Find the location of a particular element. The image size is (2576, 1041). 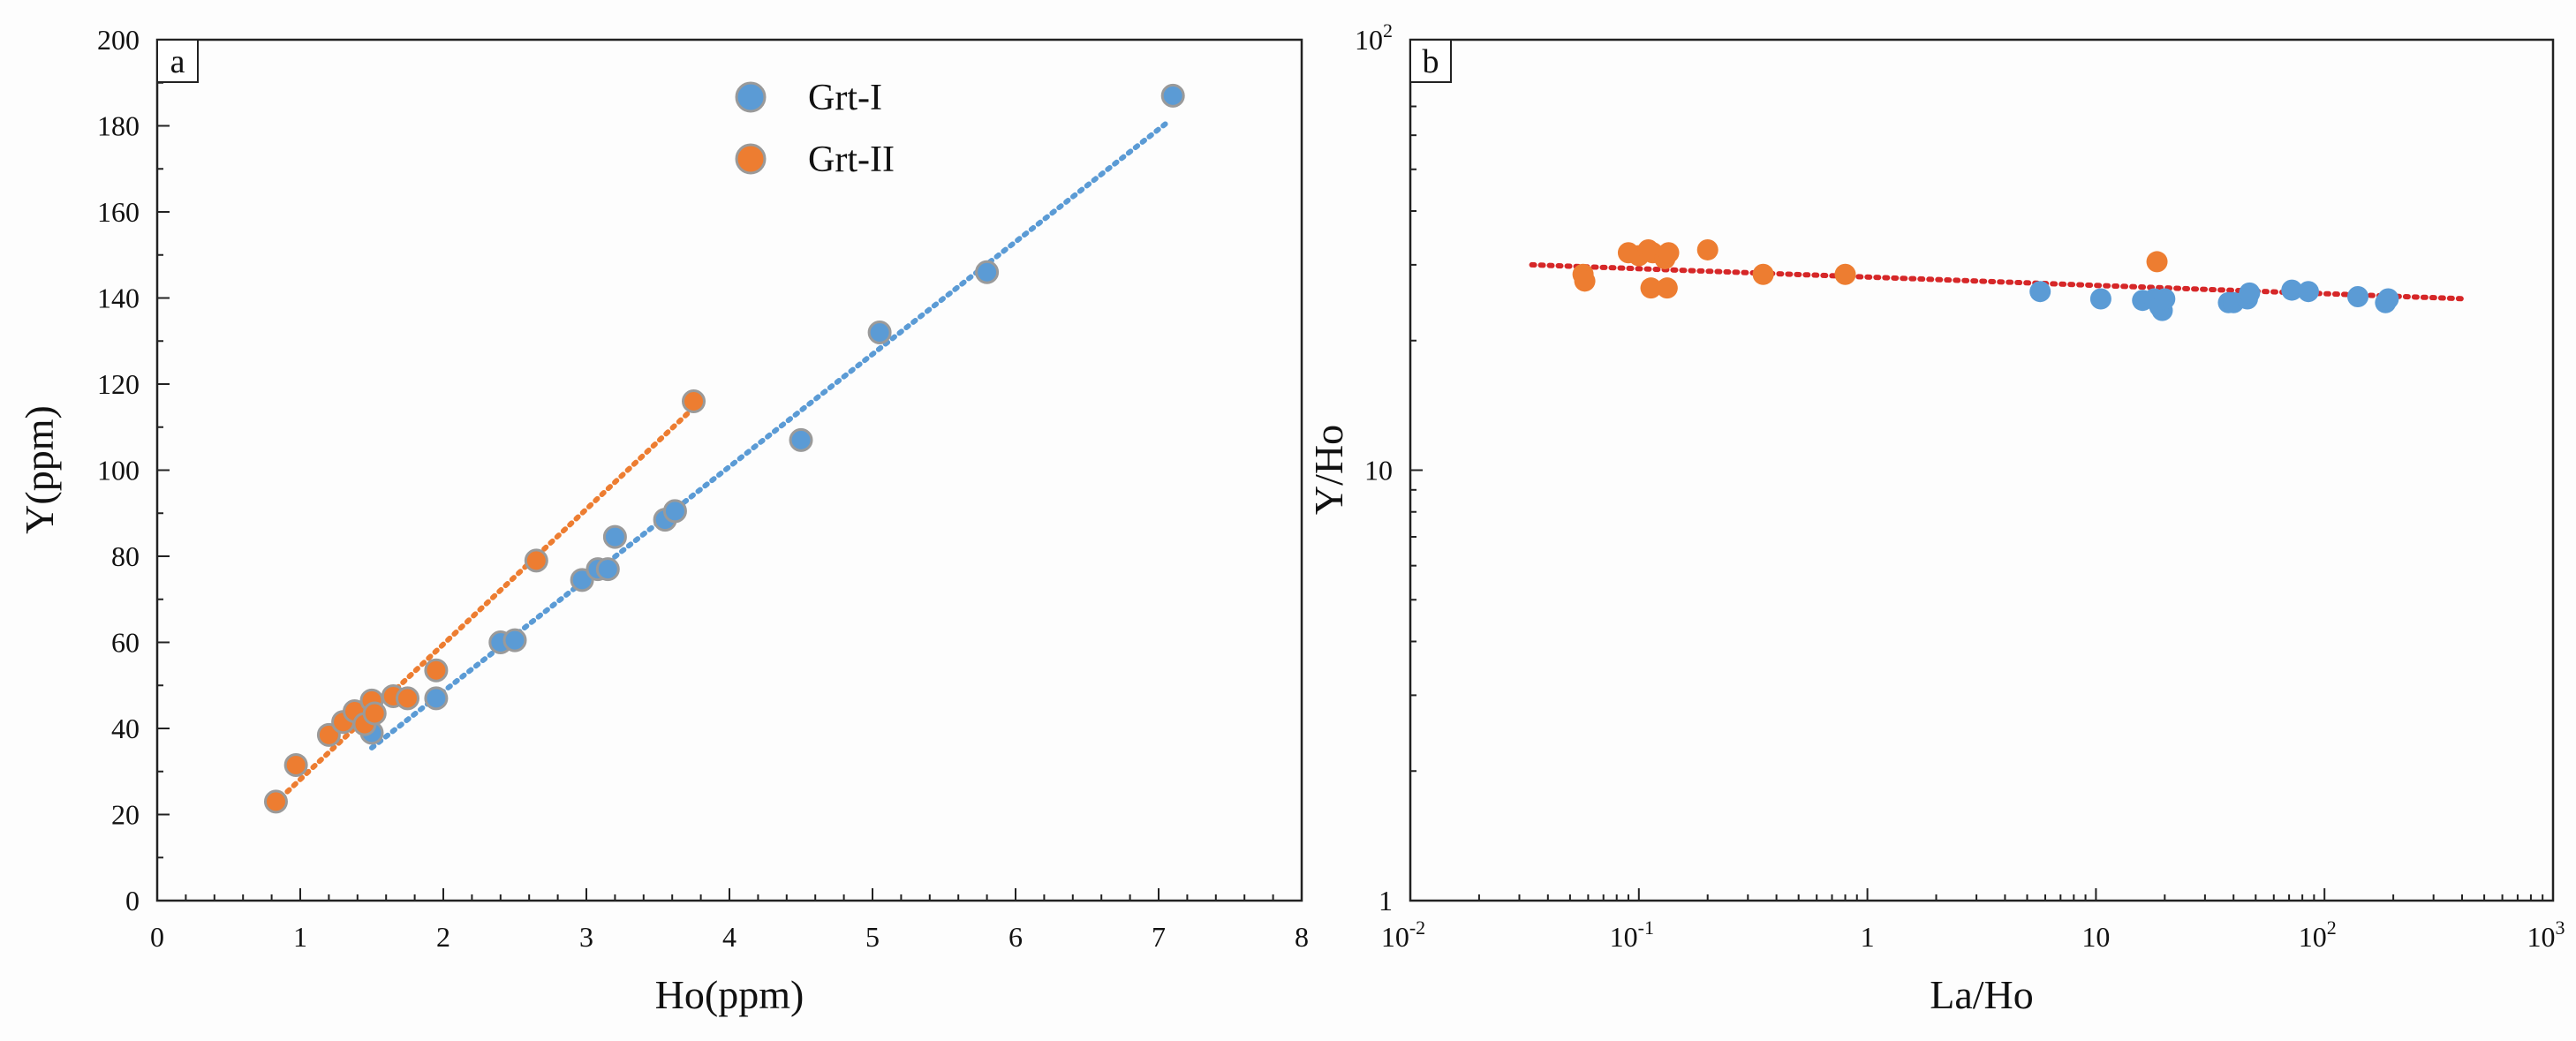

y-axis-title-b: Y/Ho is located at coordinates (1328, 470).